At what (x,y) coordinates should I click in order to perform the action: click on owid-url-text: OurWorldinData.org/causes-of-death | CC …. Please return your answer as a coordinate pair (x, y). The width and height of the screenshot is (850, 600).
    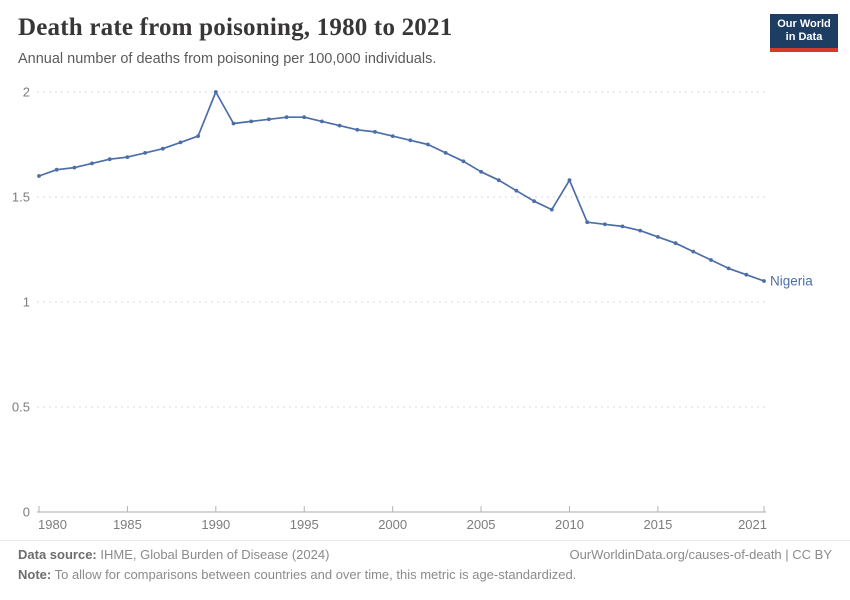
    Looking at the image, I should click on (700, 554).